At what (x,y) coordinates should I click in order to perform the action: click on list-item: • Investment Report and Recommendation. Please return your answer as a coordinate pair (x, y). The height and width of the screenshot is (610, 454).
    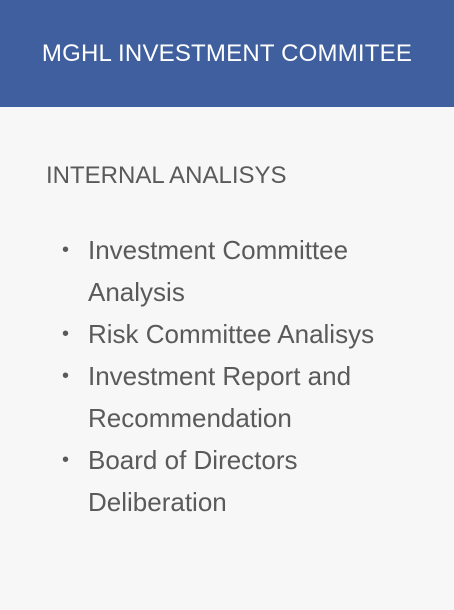
    Looking at the image, I should click on (227, 397).